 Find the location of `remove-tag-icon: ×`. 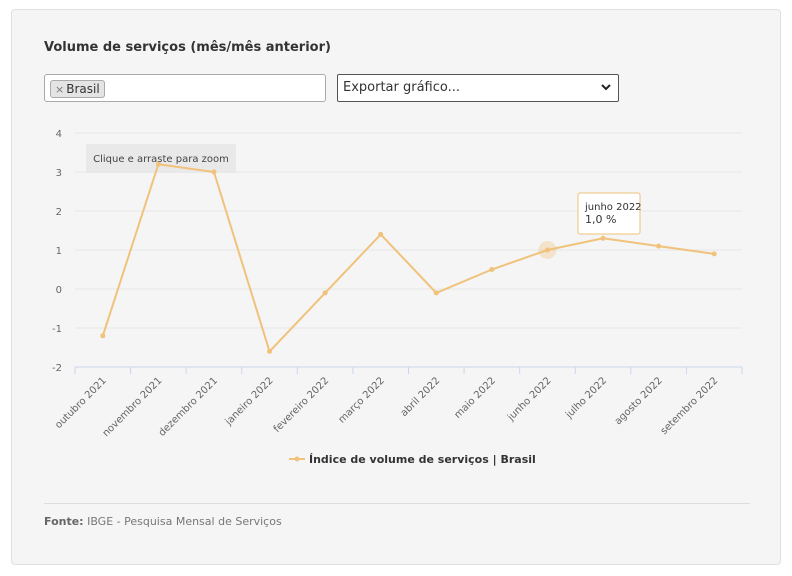

remove-tag-icon: × is located at coordinates (60, 89).